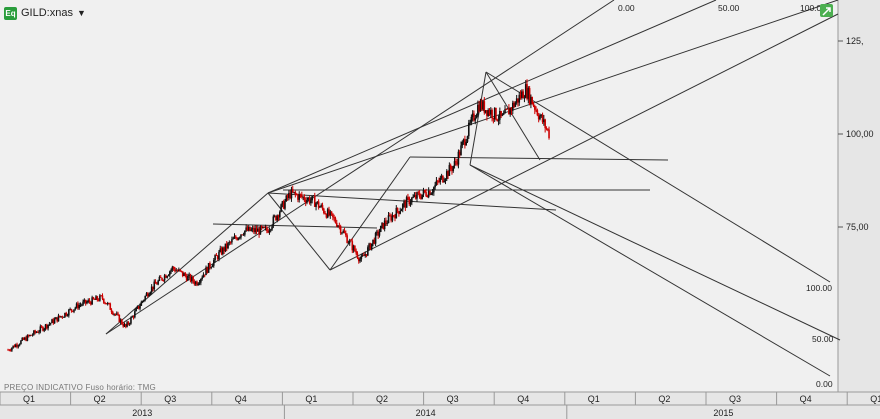 The image size is (880, 419). I want to click on pitchfork-line, so click(299, 231).